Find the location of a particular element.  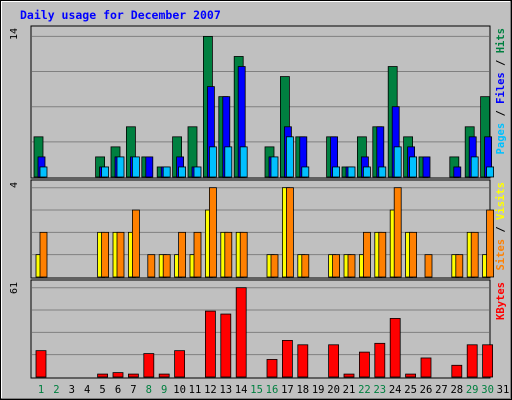

x-tick-day-13: 13 is located at coordinates (225, 390).